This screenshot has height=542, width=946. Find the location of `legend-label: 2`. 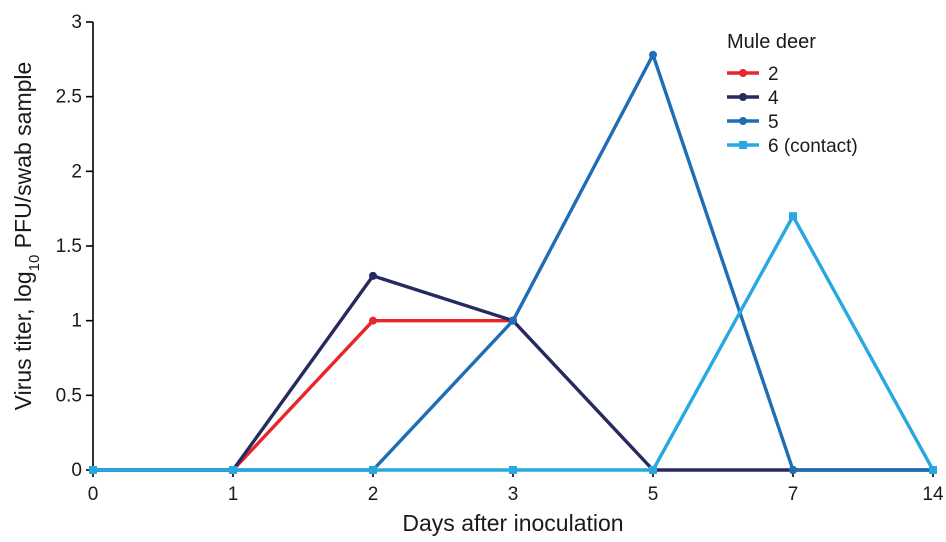

legend-label: 2 is located at coordinates (773, 74).